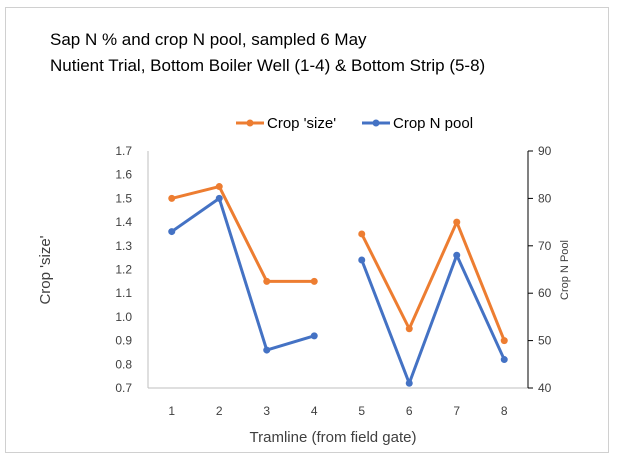  What do you see at coordinates (123, 198) in the screenshot?
I see `y-tick-label: 1.5` at bounding box center [123, 198].